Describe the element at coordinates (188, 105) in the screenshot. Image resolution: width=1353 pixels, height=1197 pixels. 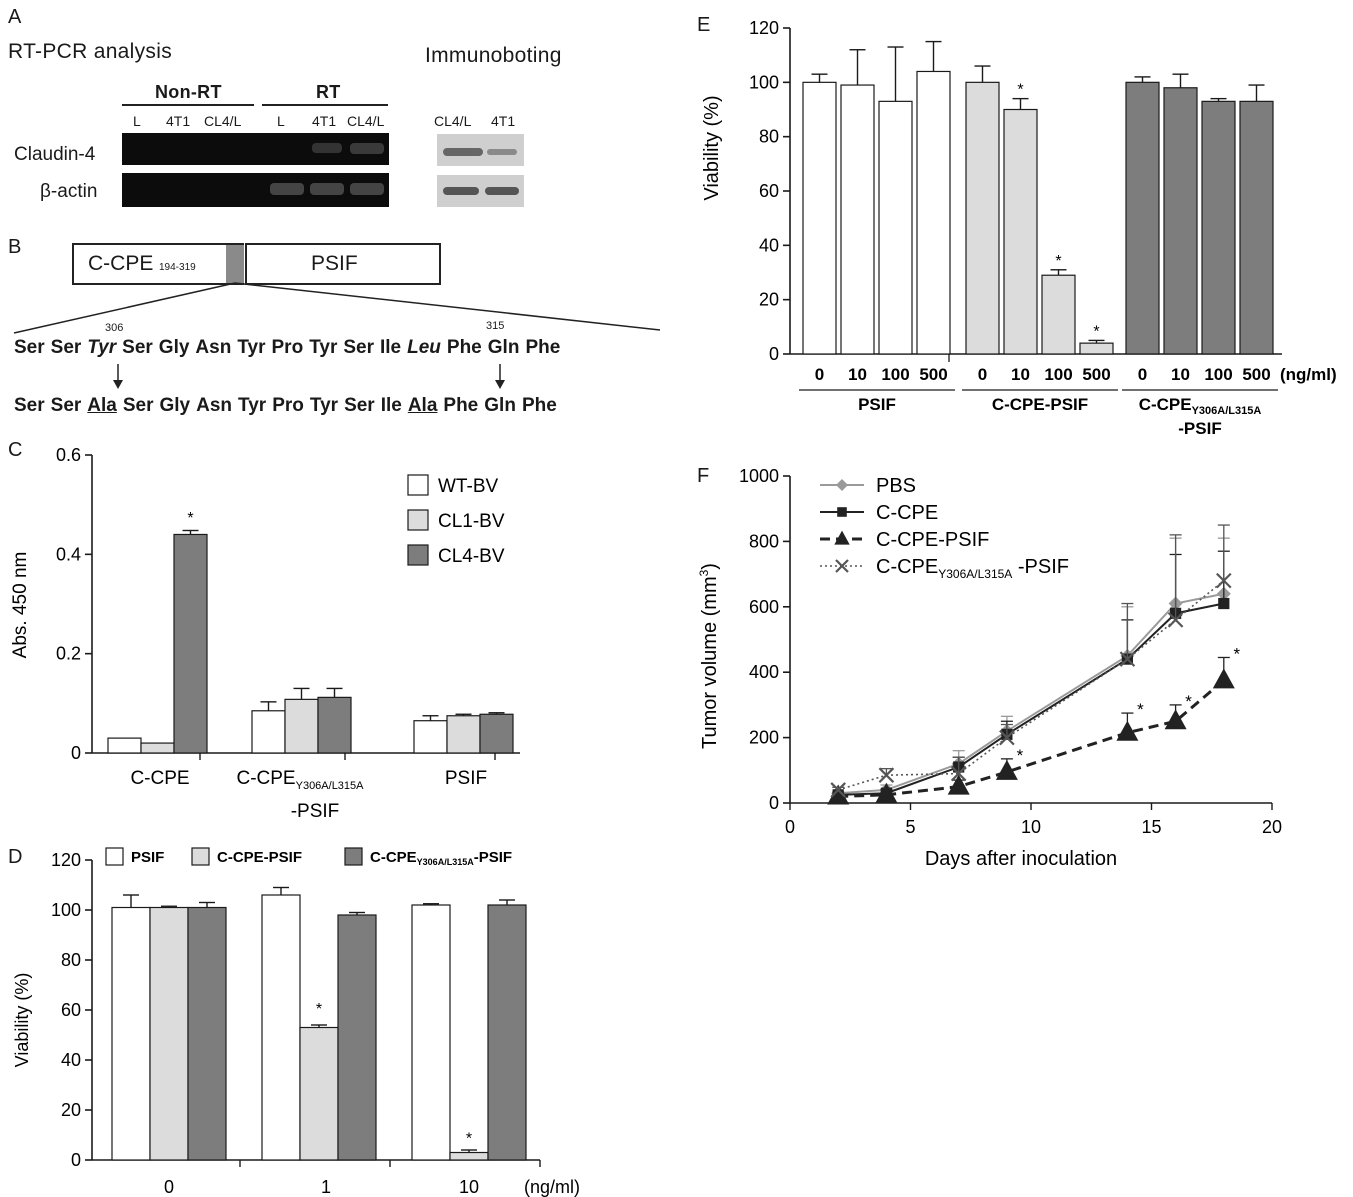
I see `nonrt-bracket` at that location.